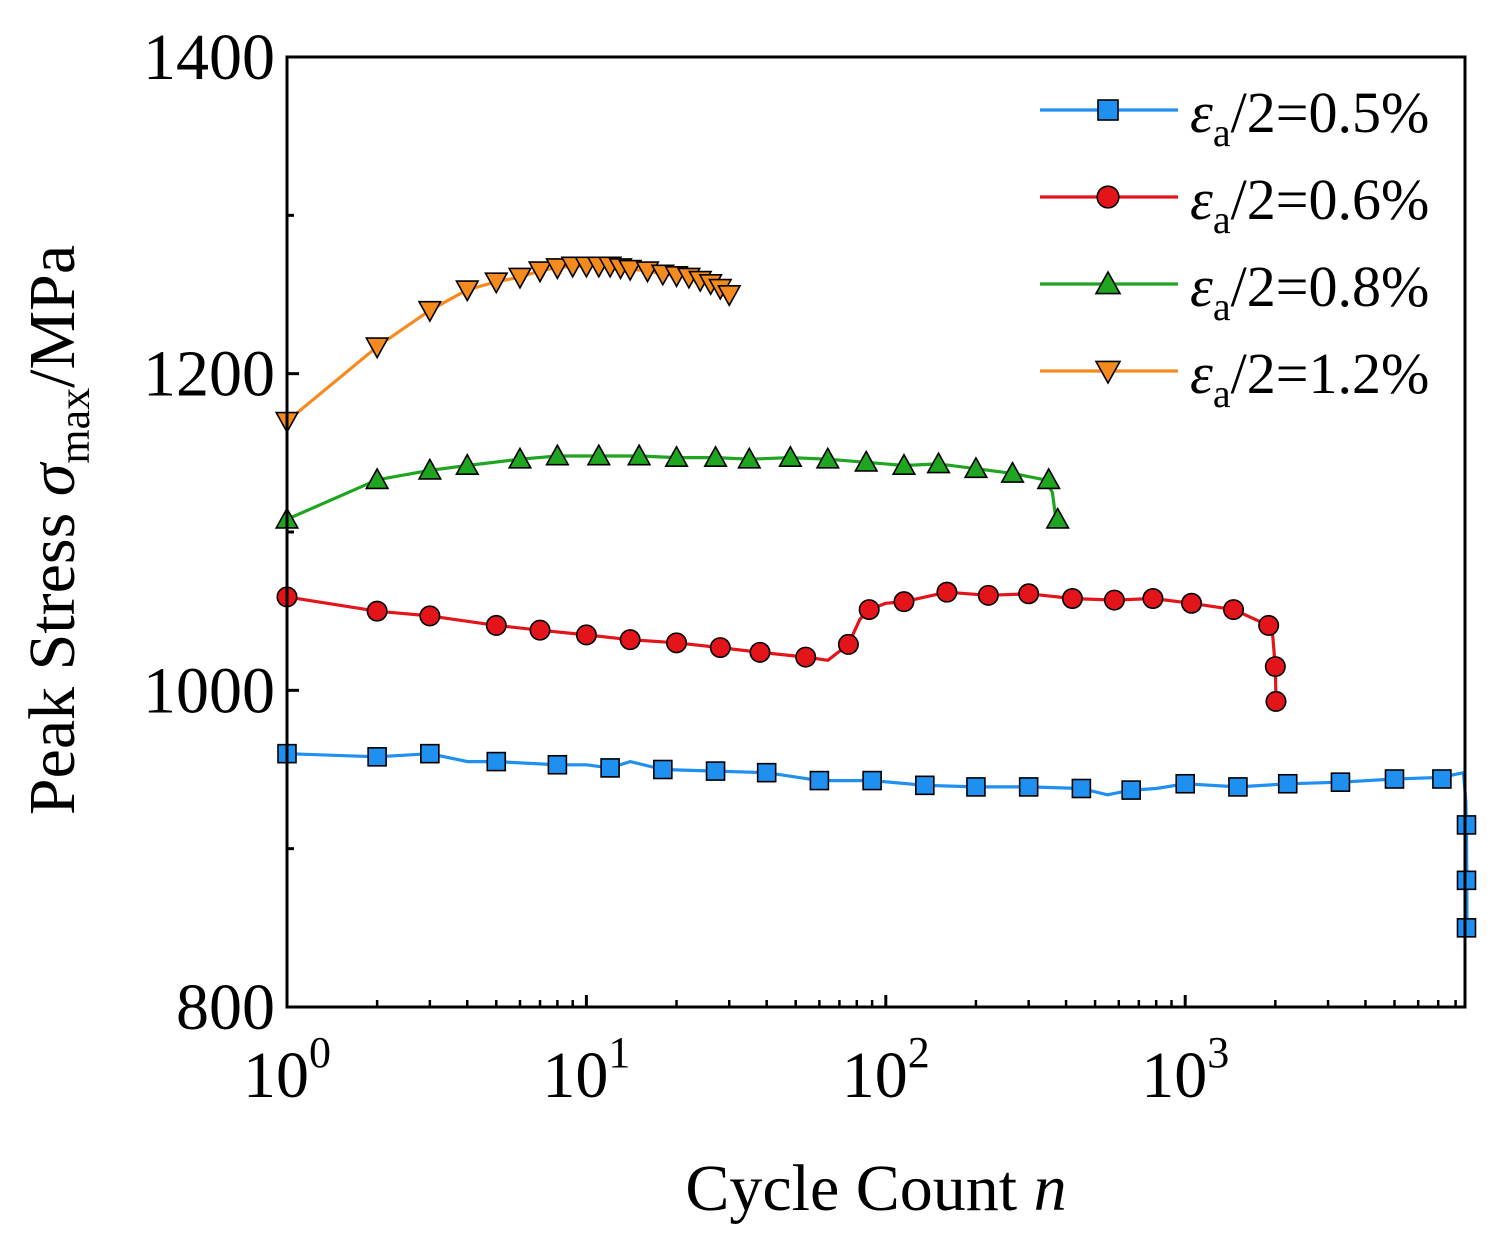 The height and width of the screenshot is (1255, 1497). I want to click on x-tick-label-base-1: 10, so click(575, 1075).